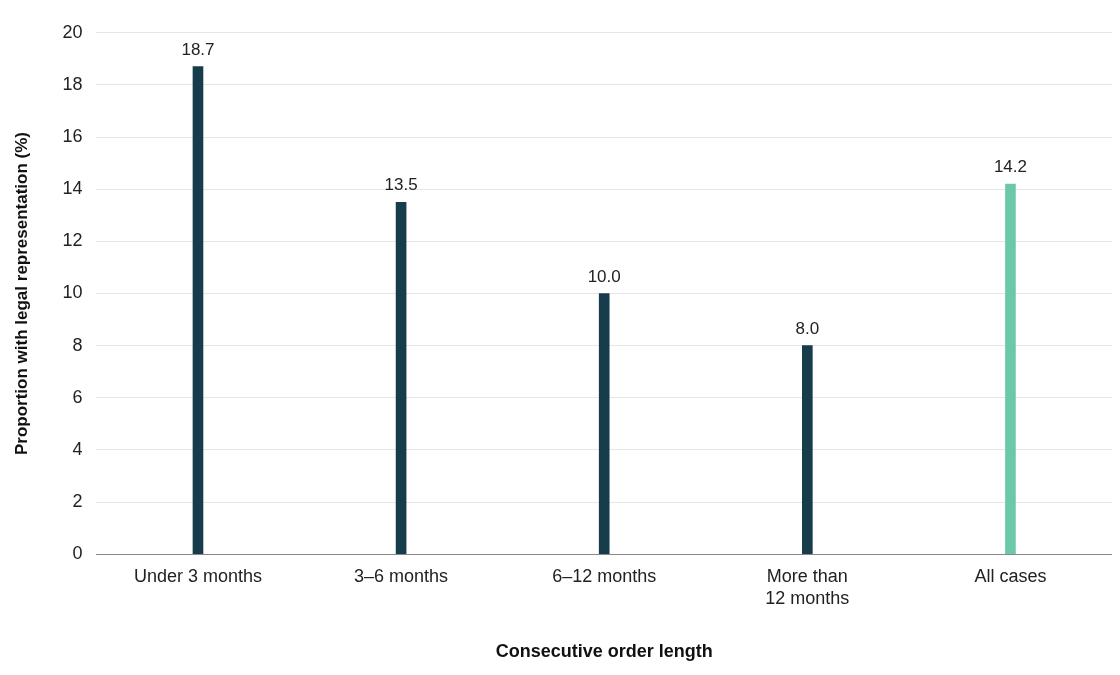 The width and height of the screenshot is (1120, 675). I want to click on y-tick-label: 12, so click(72, 240).